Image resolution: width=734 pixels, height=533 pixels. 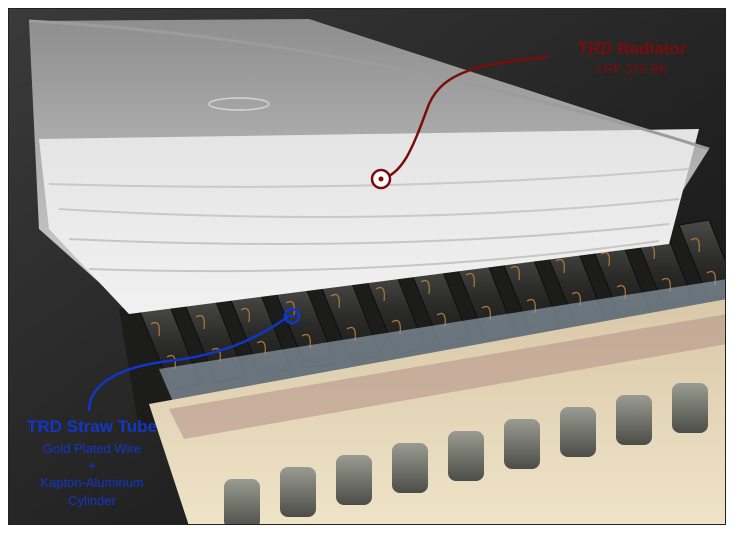 What do you see at coordinates (92, 500) in the screenshot?
I see `straw-tube-label-line4: Cylinder` at bounding box center [92, 500].